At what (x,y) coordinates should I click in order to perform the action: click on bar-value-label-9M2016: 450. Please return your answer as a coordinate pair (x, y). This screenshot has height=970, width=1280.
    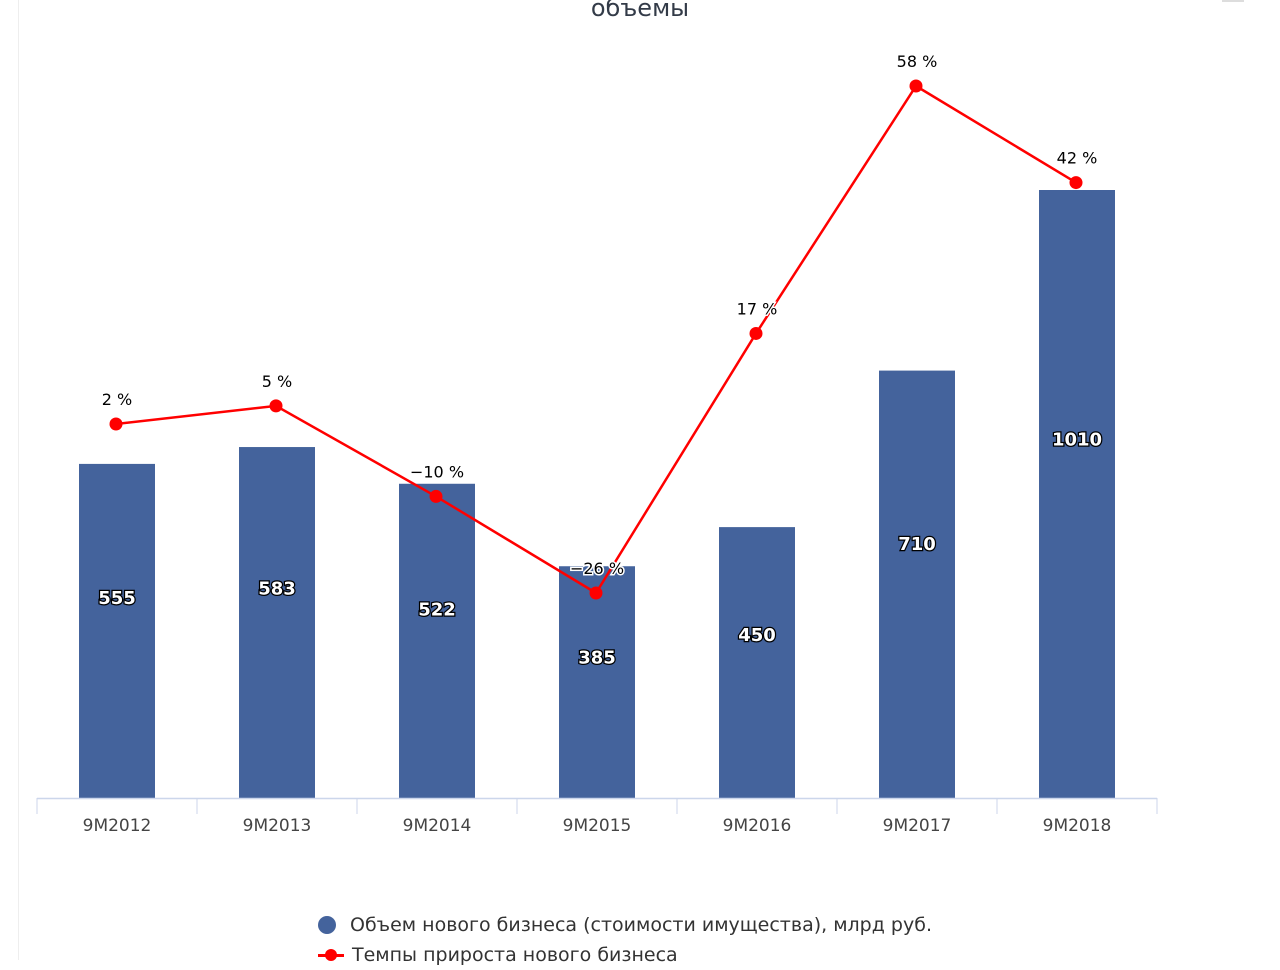
    Looking at the image, I should click on (757, 635).